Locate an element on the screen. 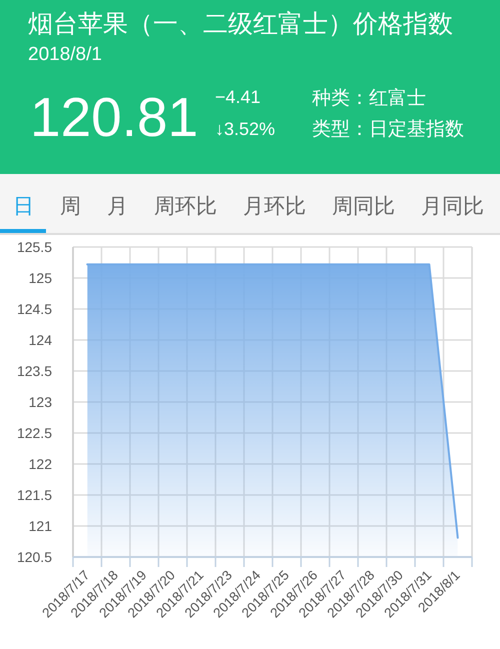  annotation: 120.81 is located at coordinates (114, 117).